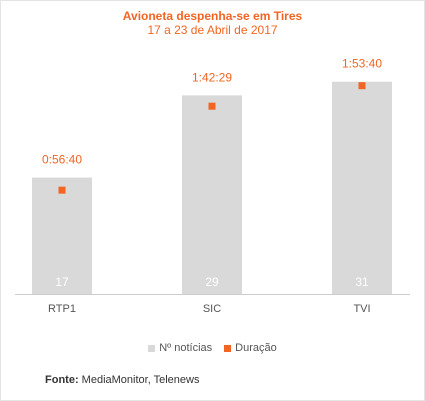  What do you see at coordinates (361, 309) in the screenshot?
I see `x-tick-label: TVI` at bounding box center [361, 309].